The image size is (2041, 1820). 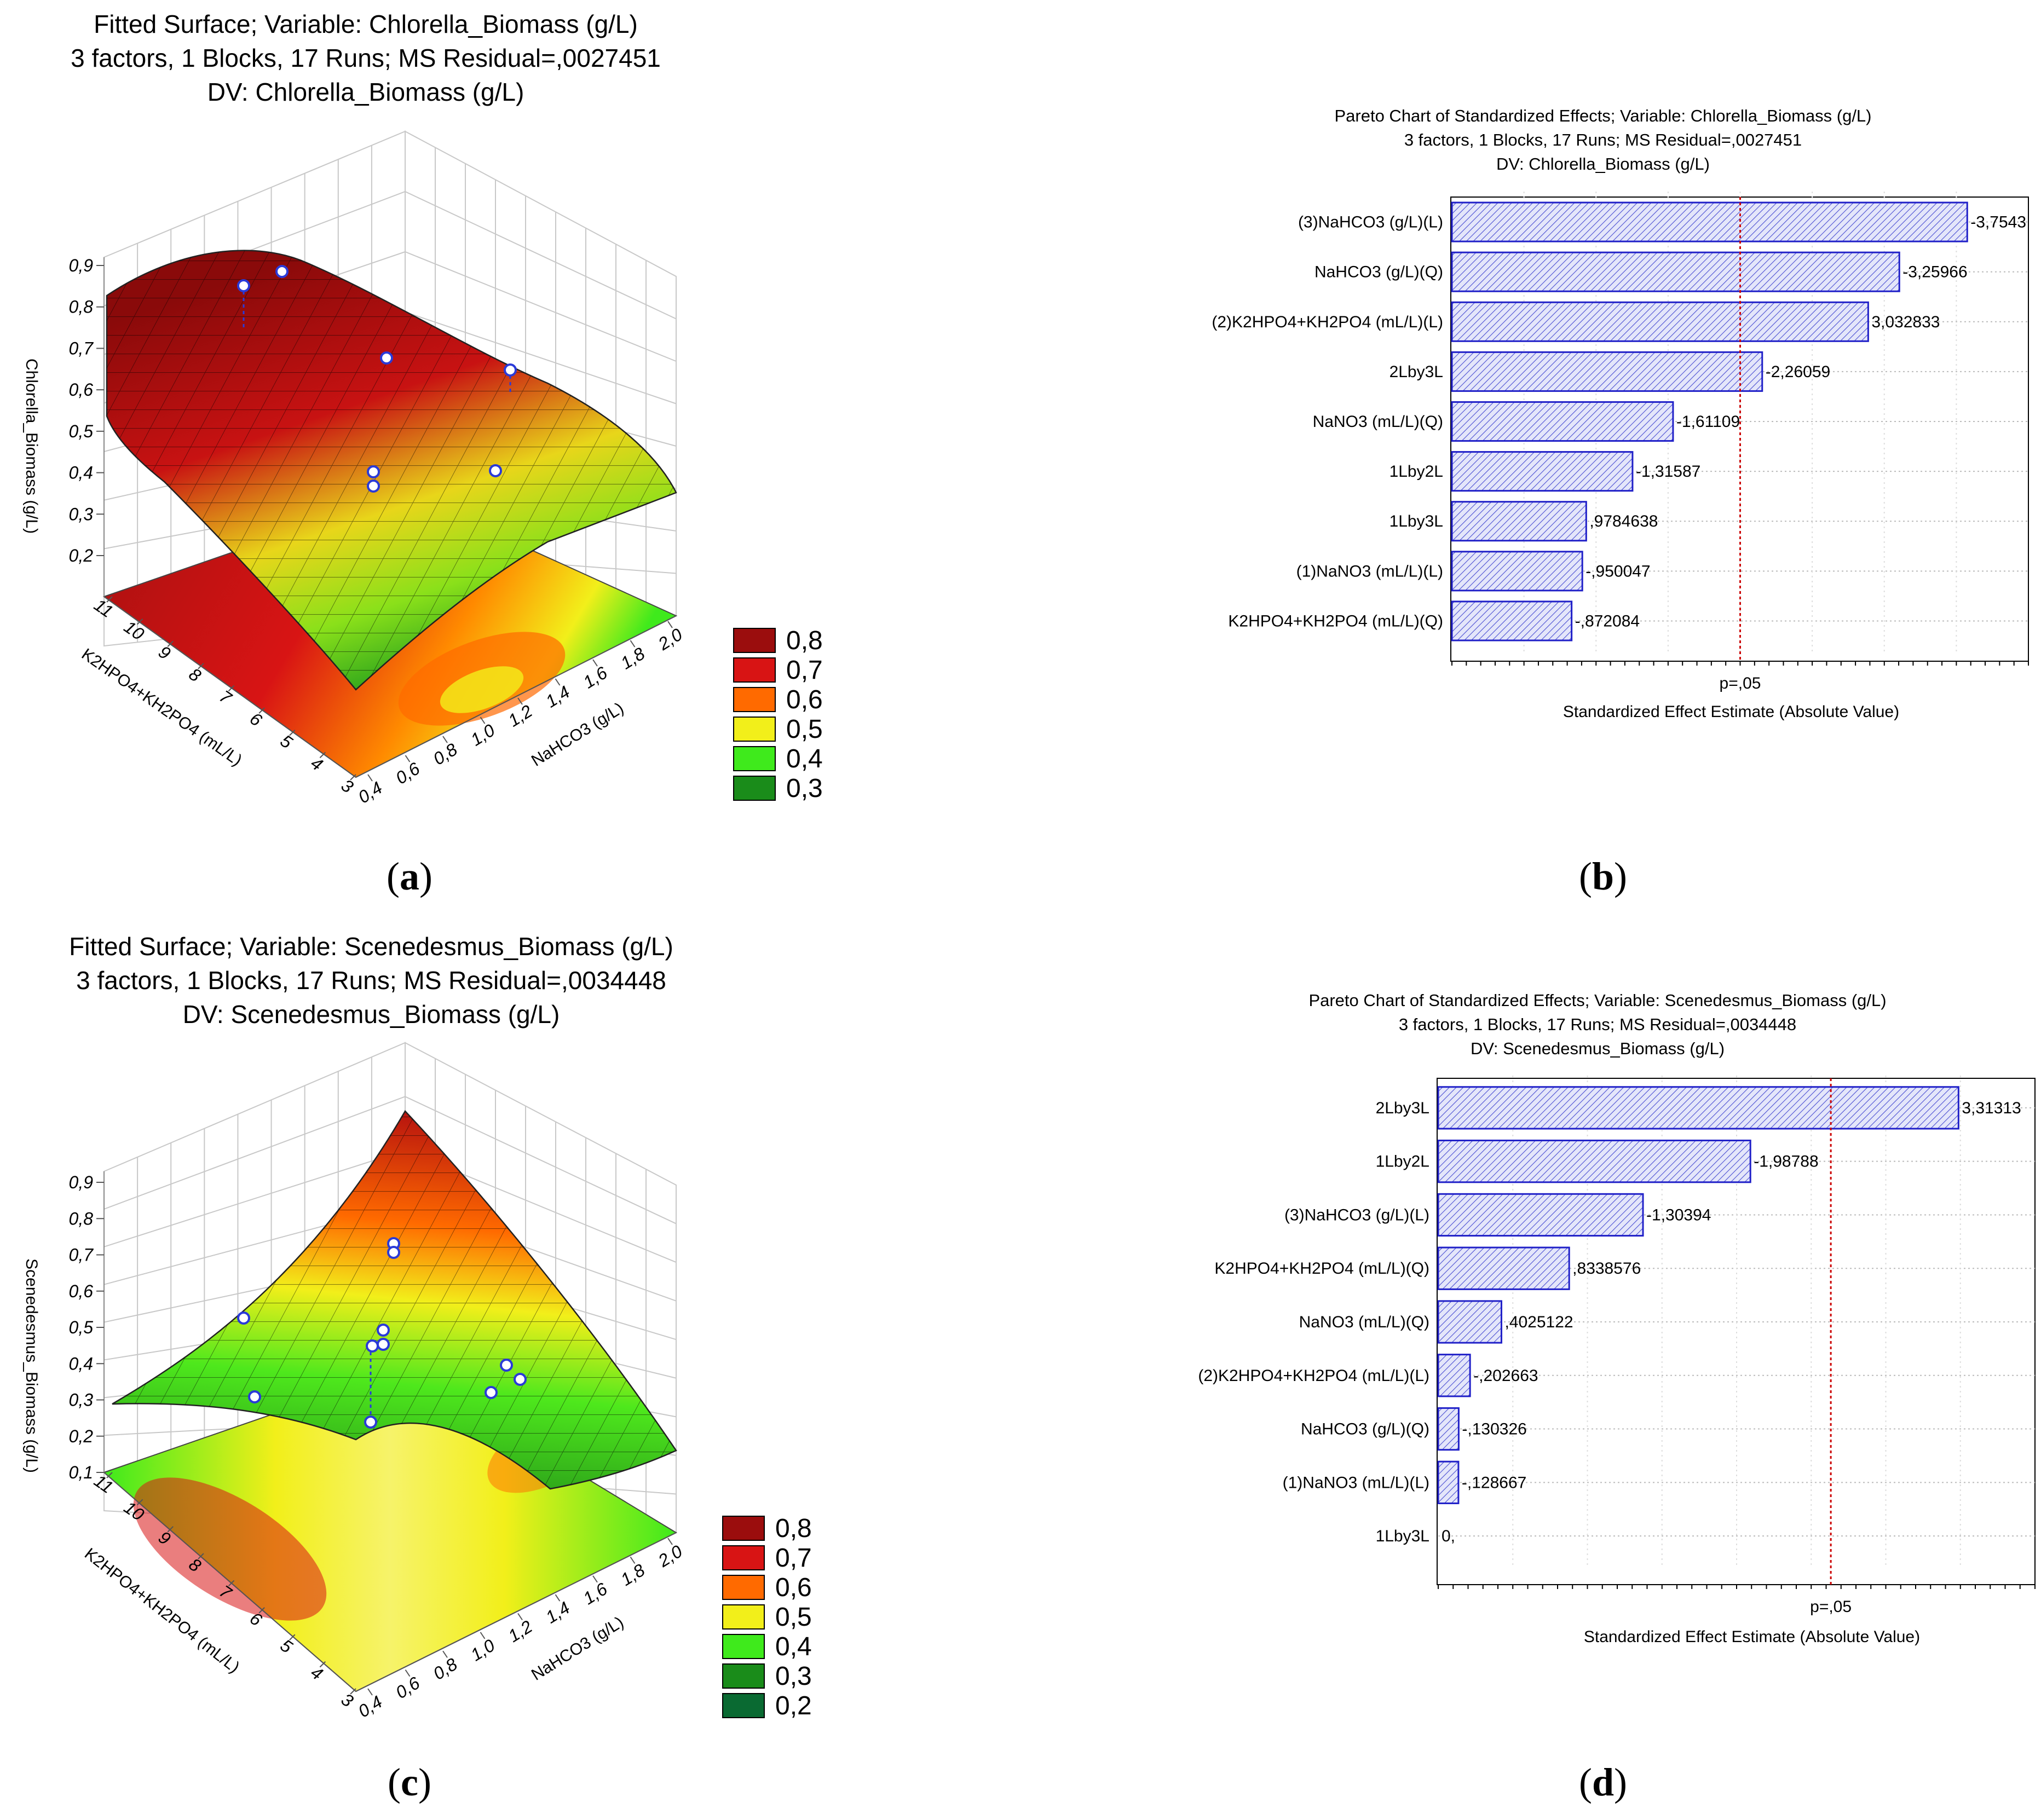 What do you see at coordinates (81, 1255) in the screenshot?
I see `z-tick-label: 0,7` at bounding box center [81, 1255].